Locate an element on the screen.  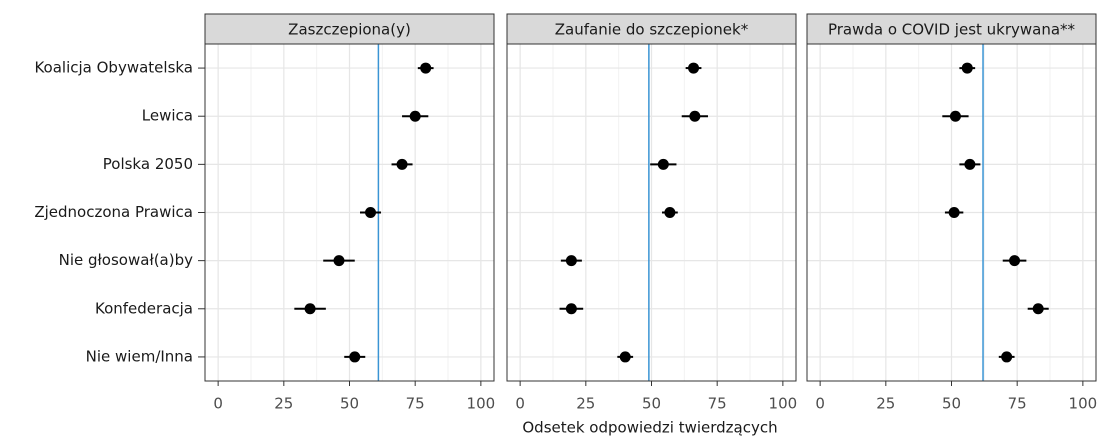
panel-title: Zaufanie do szczepionek* is located at coordinates (652, 30).